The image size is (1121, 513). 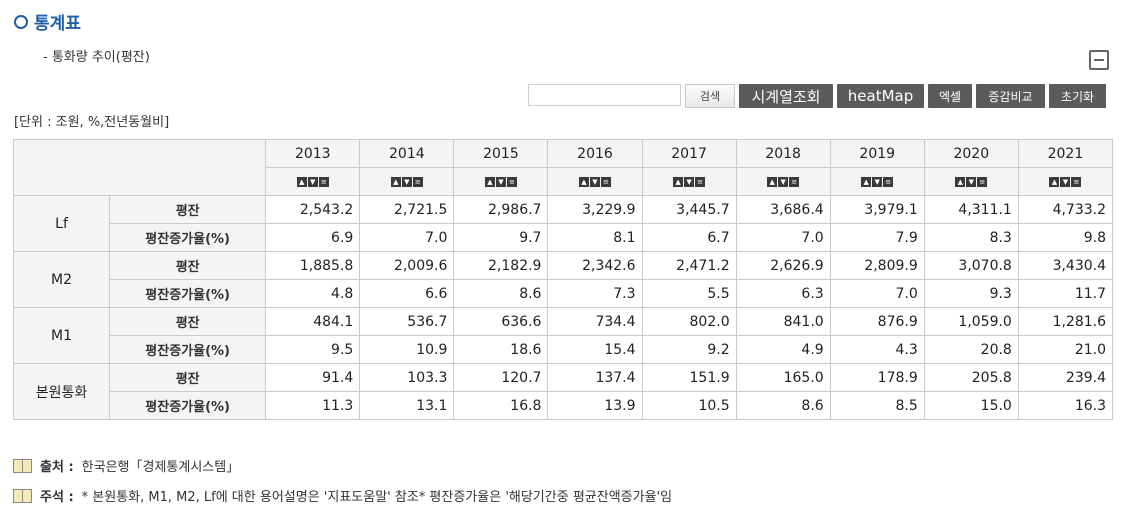 What do you see at coordinates (783, 349) in the screenshot?
I see `table-cell: 4.9` at bounding box center [783, 349].